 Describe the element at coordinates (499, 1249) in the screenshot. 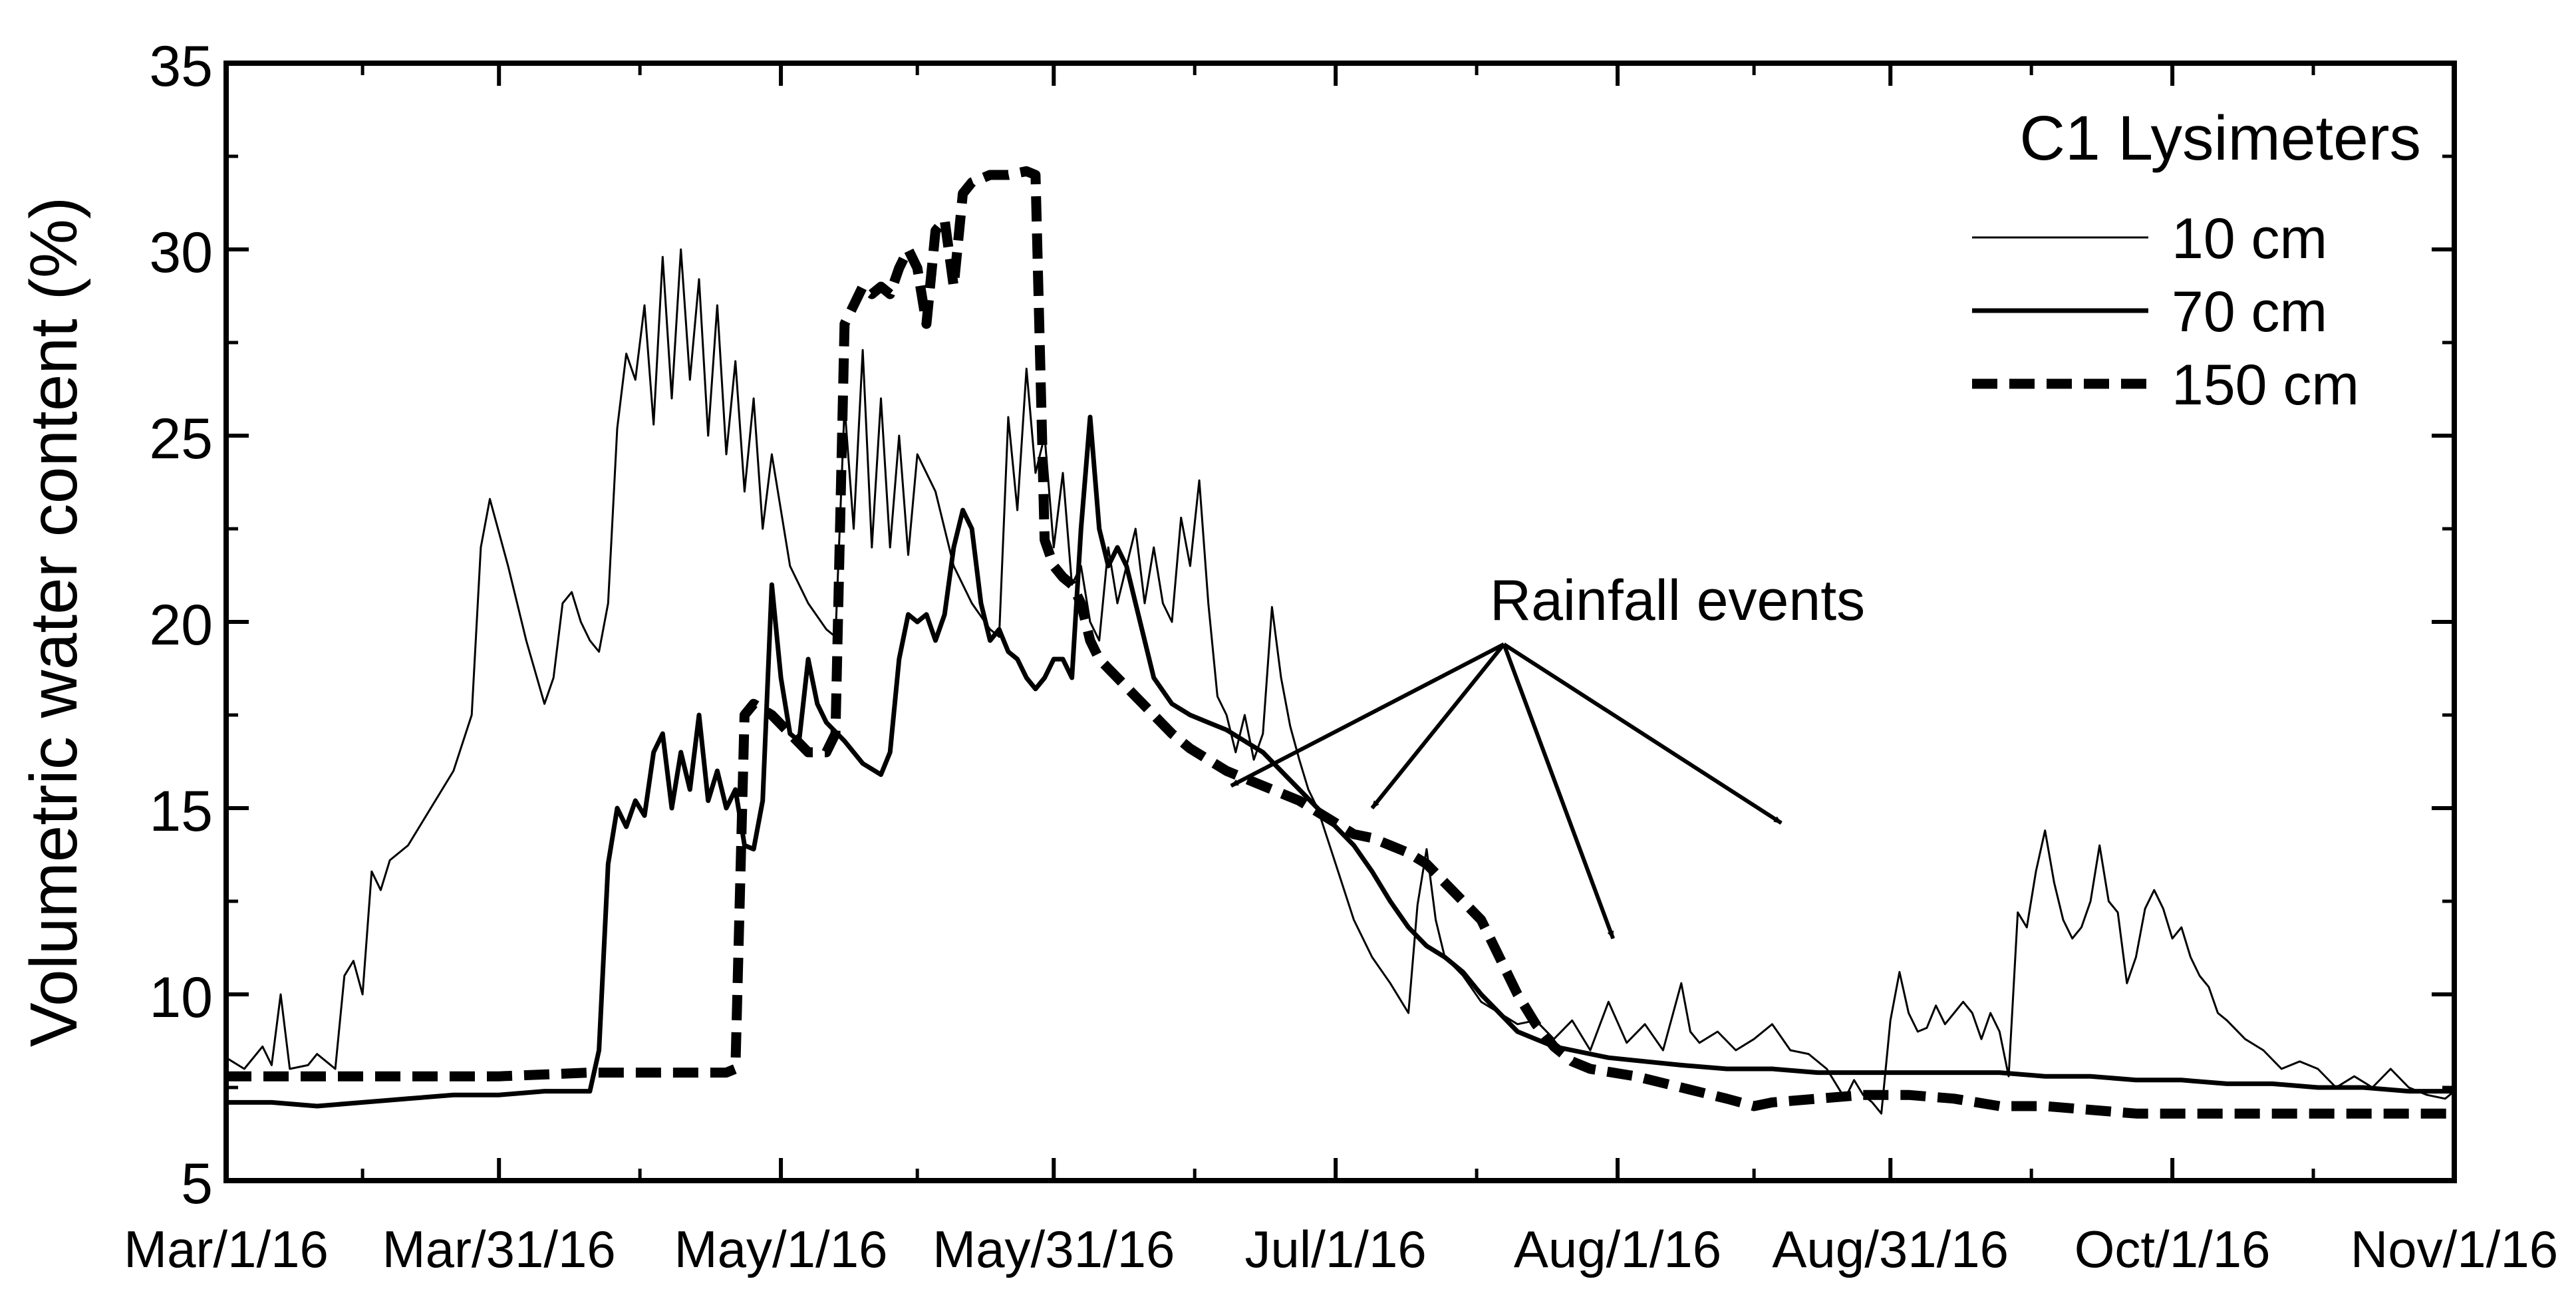

I see `x-tick-label: Mar/31/16` at that location.